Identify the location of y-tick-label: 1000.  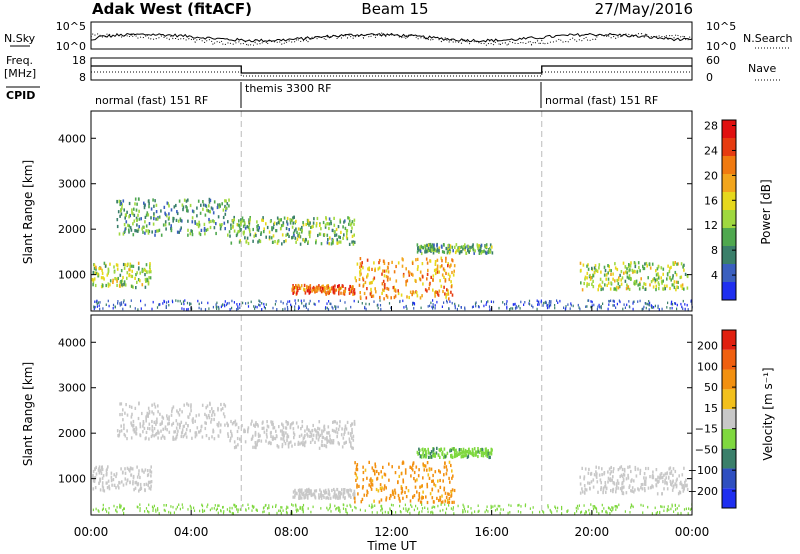
(72, 275).